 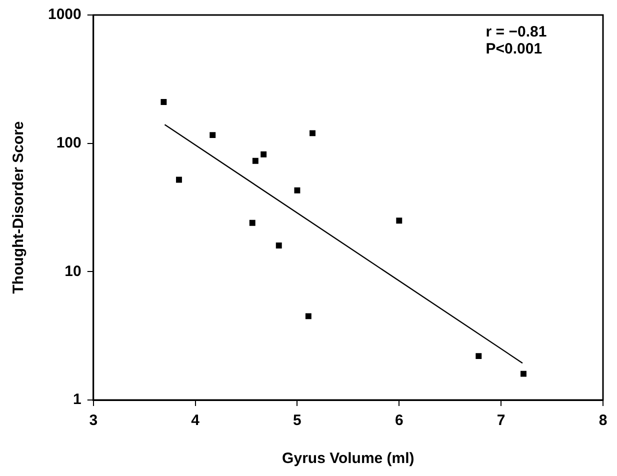 What do you see at coordinates (69, 143) in the screenshot?
I see `y-tick-label: 100` at bounding box center [69, 143].